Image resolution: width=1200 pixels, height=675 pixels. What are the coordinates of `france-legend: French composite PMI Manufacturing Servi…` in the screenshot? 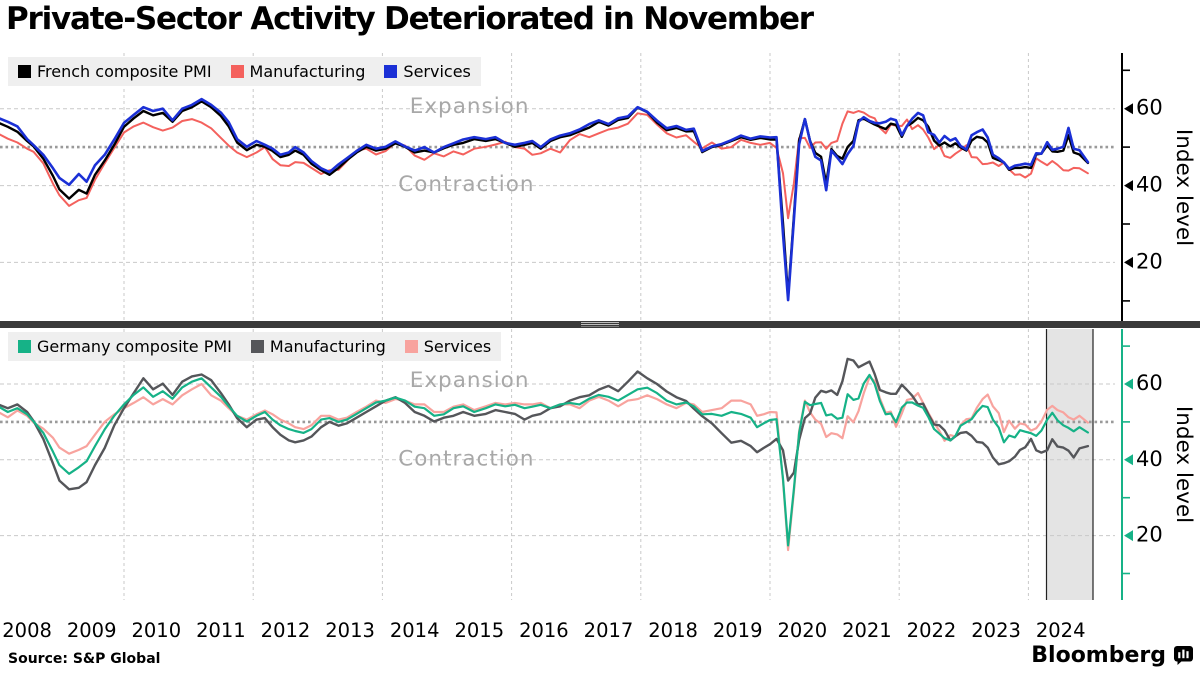 It's located at (244, 71).